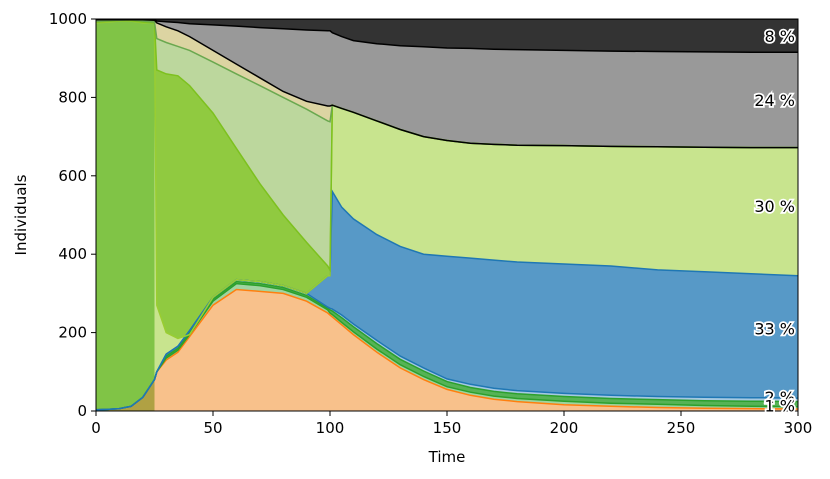 The width and height of the screenshot is (830, 479). Describe the element at coordinates (447, 428) in the screenshot. I see `x-tick-label: 150` at that location.